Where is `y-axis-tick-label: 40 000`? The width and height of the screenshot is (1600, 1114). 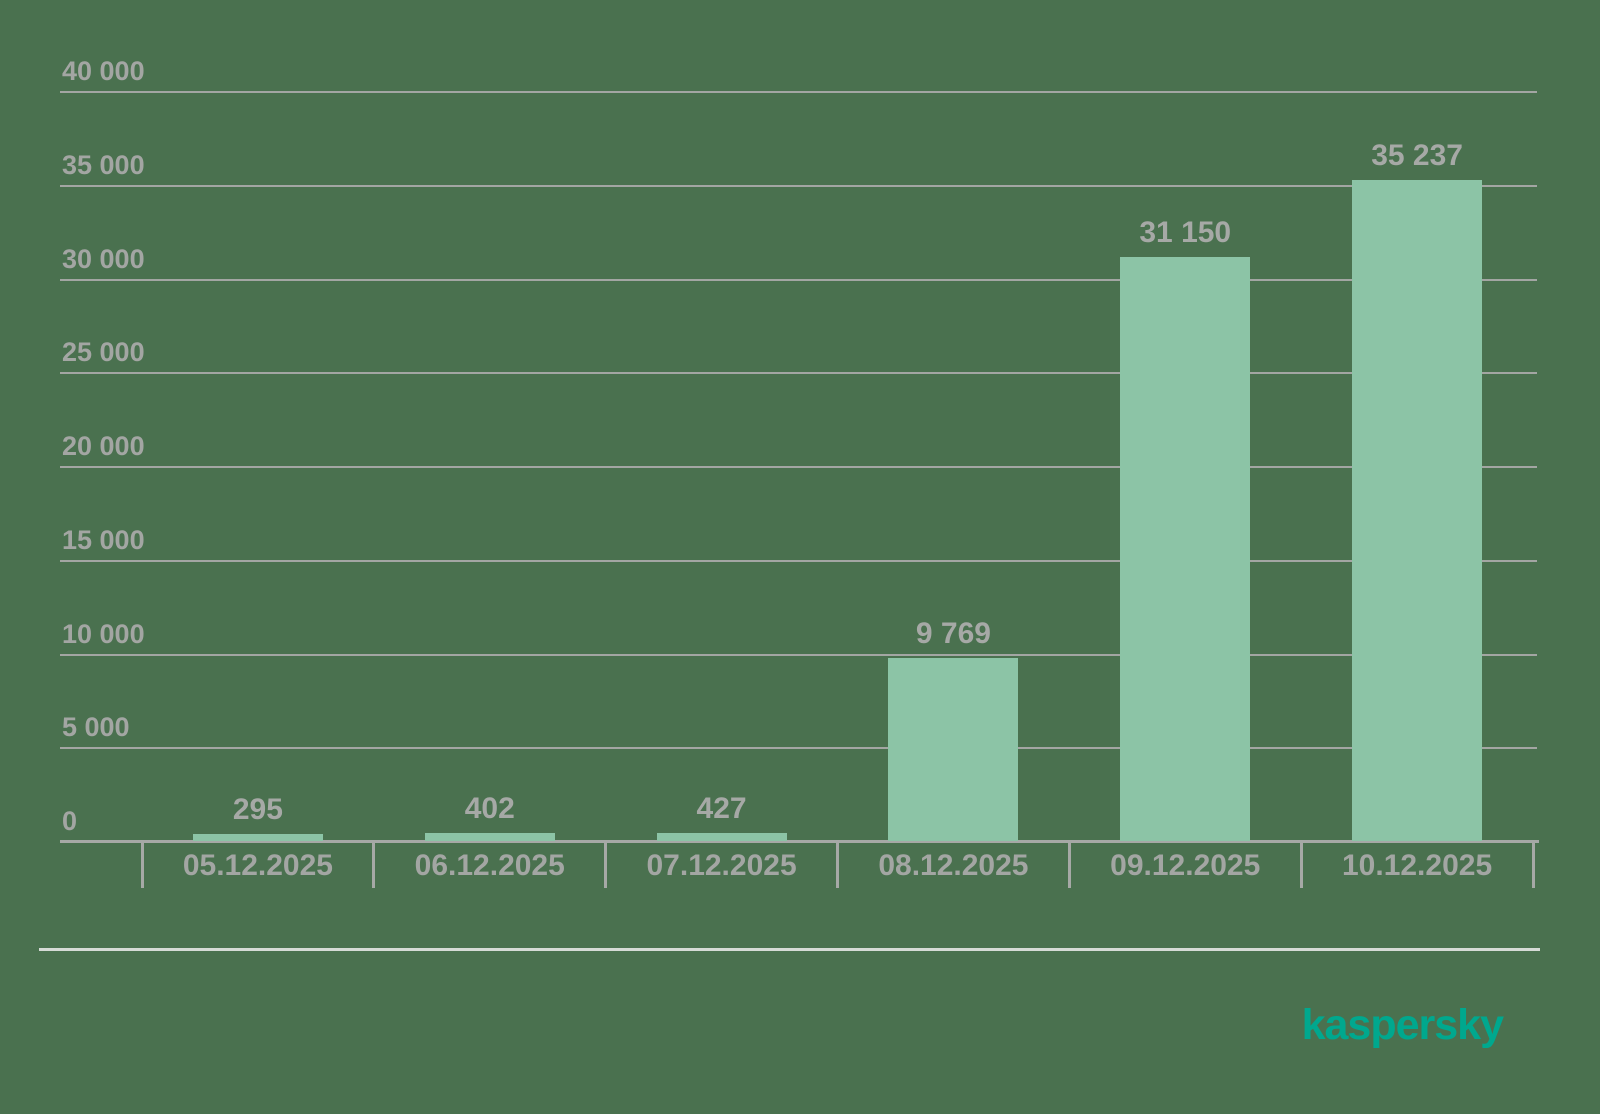 y-axis-tick-label: 40 000 is located at coordinates (103, 71).